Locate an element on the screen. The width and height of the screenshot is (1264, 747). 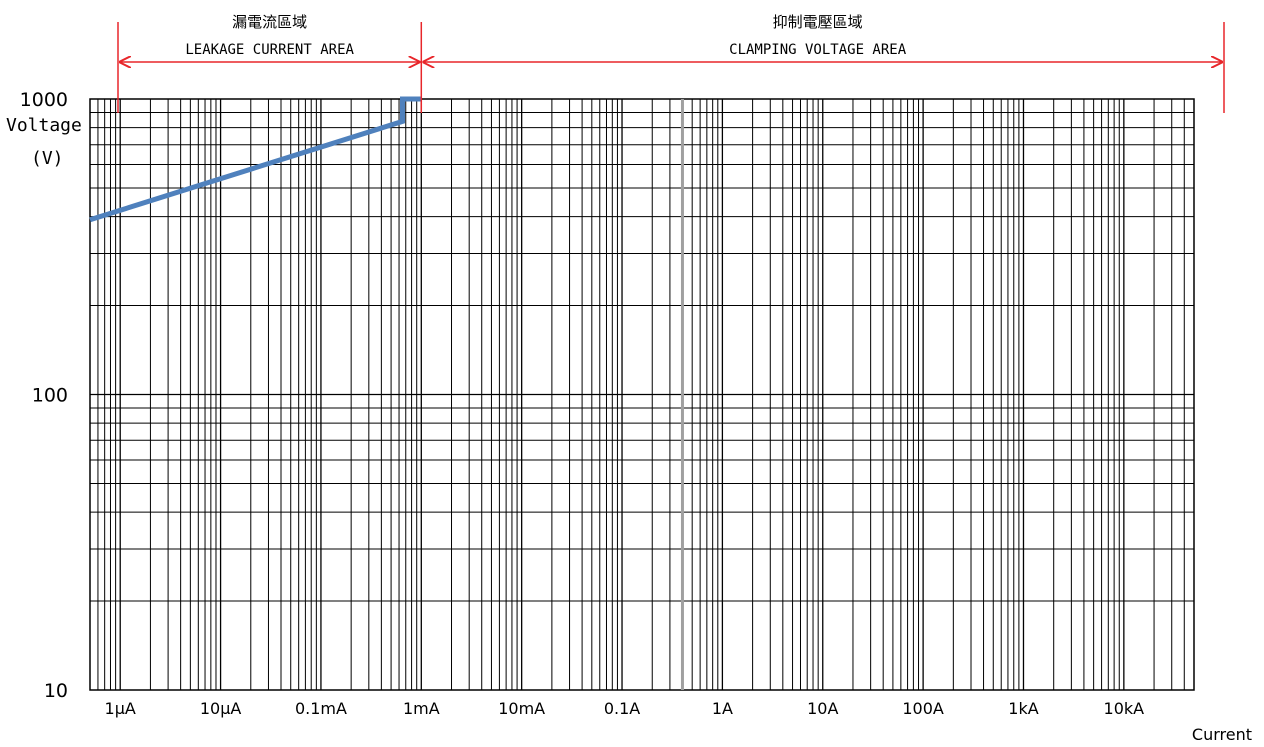
series-group is located at coordinates (255, 159).